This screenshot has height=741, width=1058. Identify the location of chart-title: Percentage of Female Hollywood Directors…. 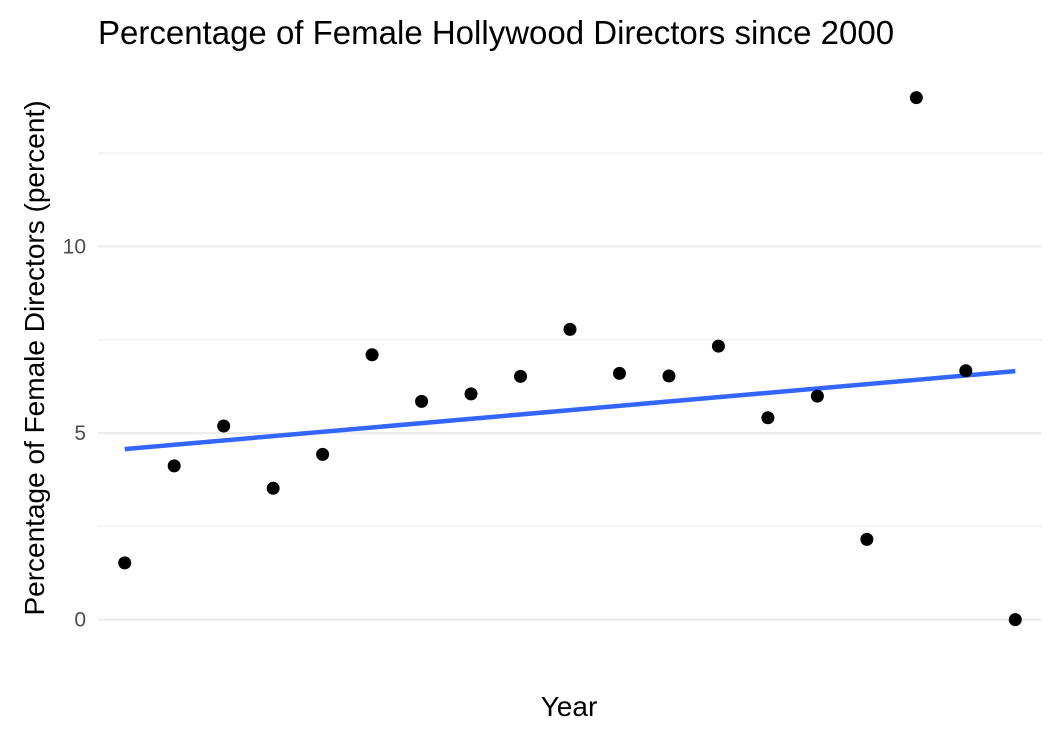
(496, 32).